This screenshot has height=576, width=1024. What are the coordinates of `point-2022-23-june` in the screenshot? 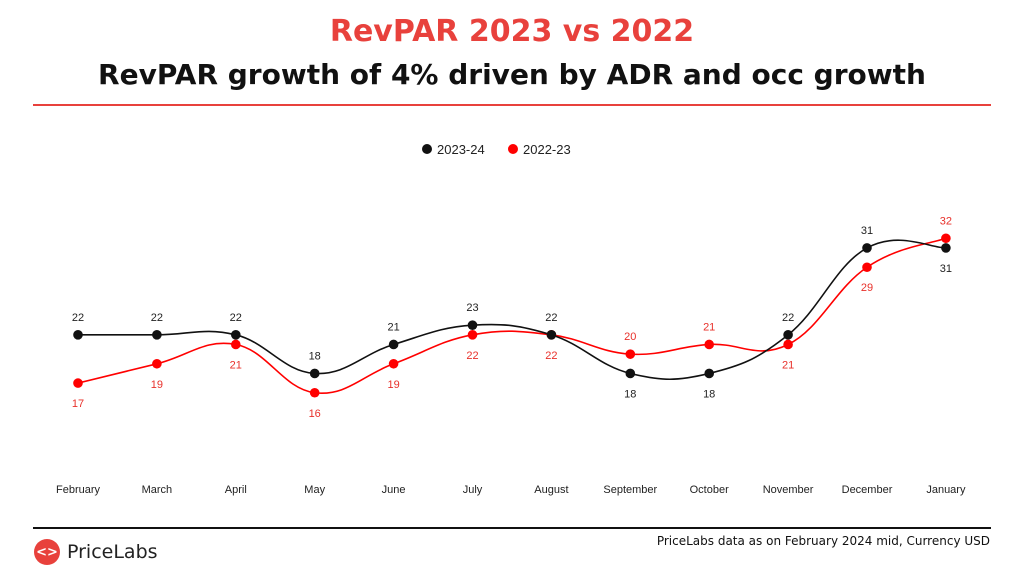 It's located at (393, 363).